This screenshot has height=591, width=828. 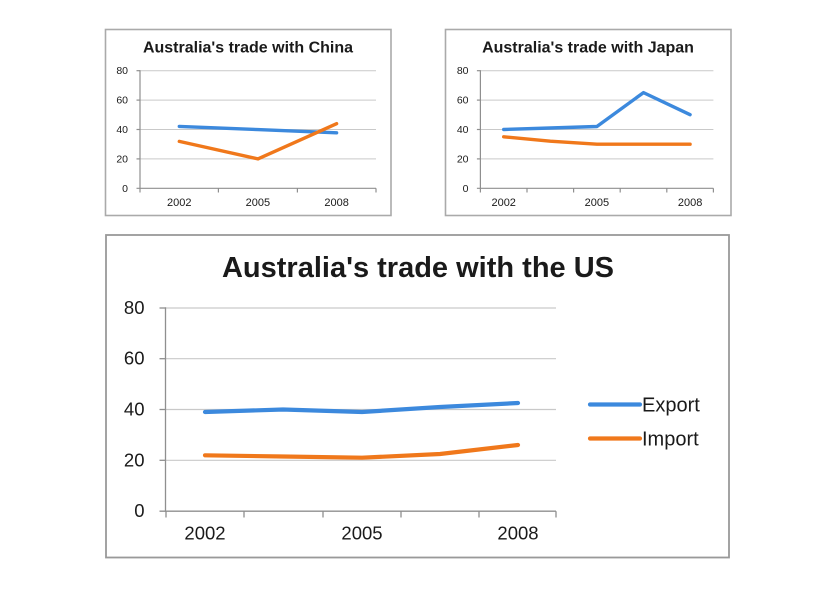 What do you see at coordinates (418, 268) in the screenshot?
I see `svg-text: Australia's trade with the US` at bounding box center [418, 268].